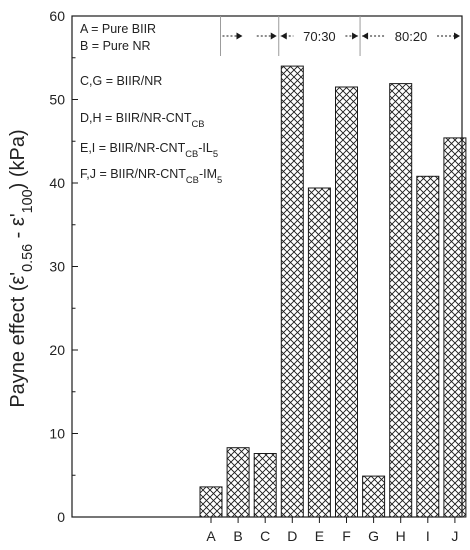 The image size is (470, 550). I want to click on bar-I, so click(428, 346).